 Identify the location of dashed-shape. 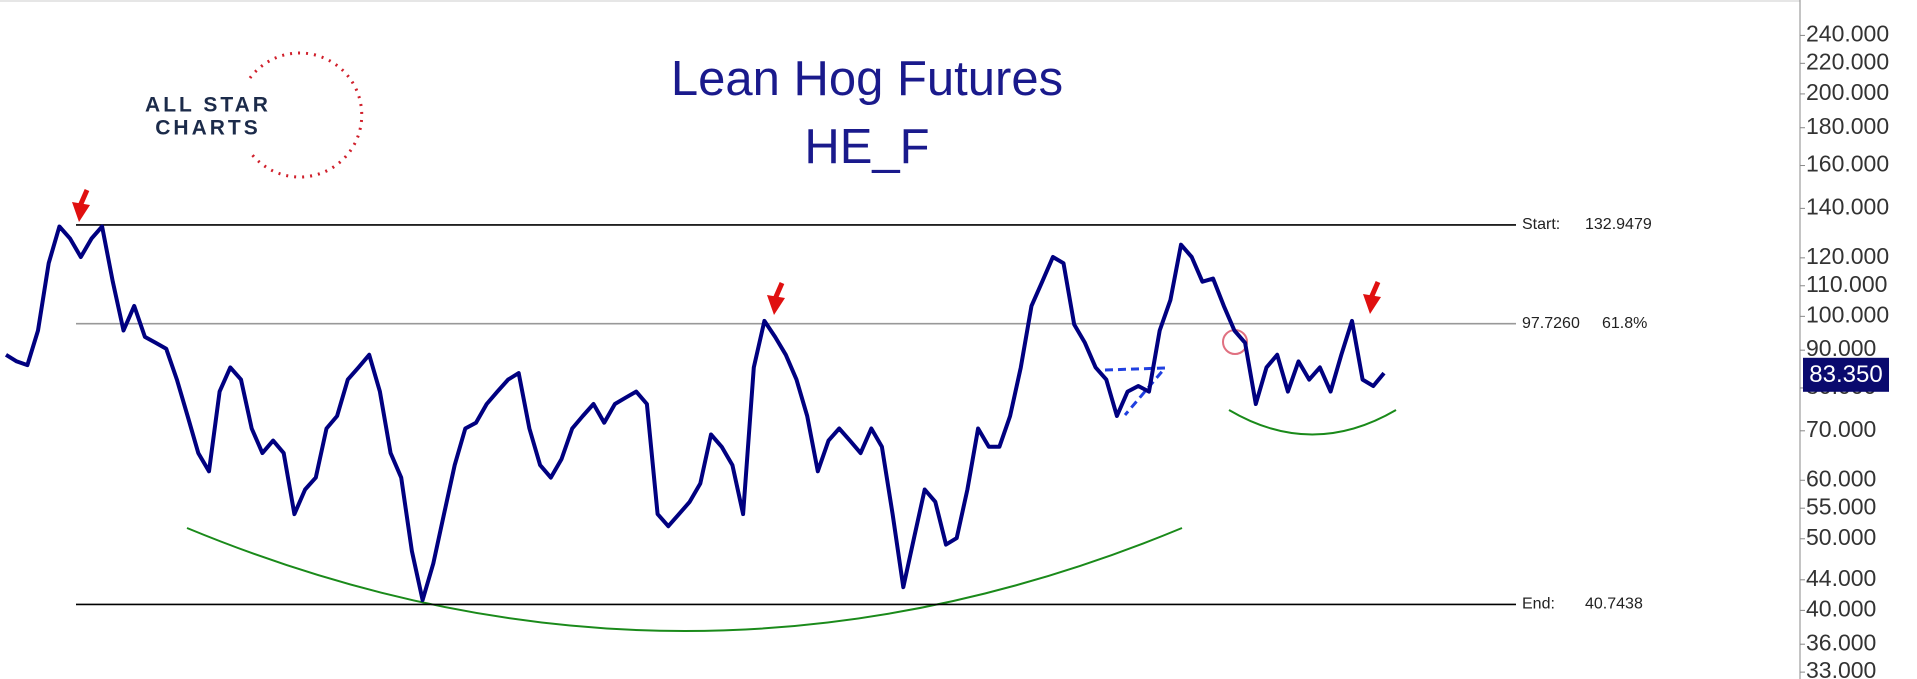
(1136, 391).